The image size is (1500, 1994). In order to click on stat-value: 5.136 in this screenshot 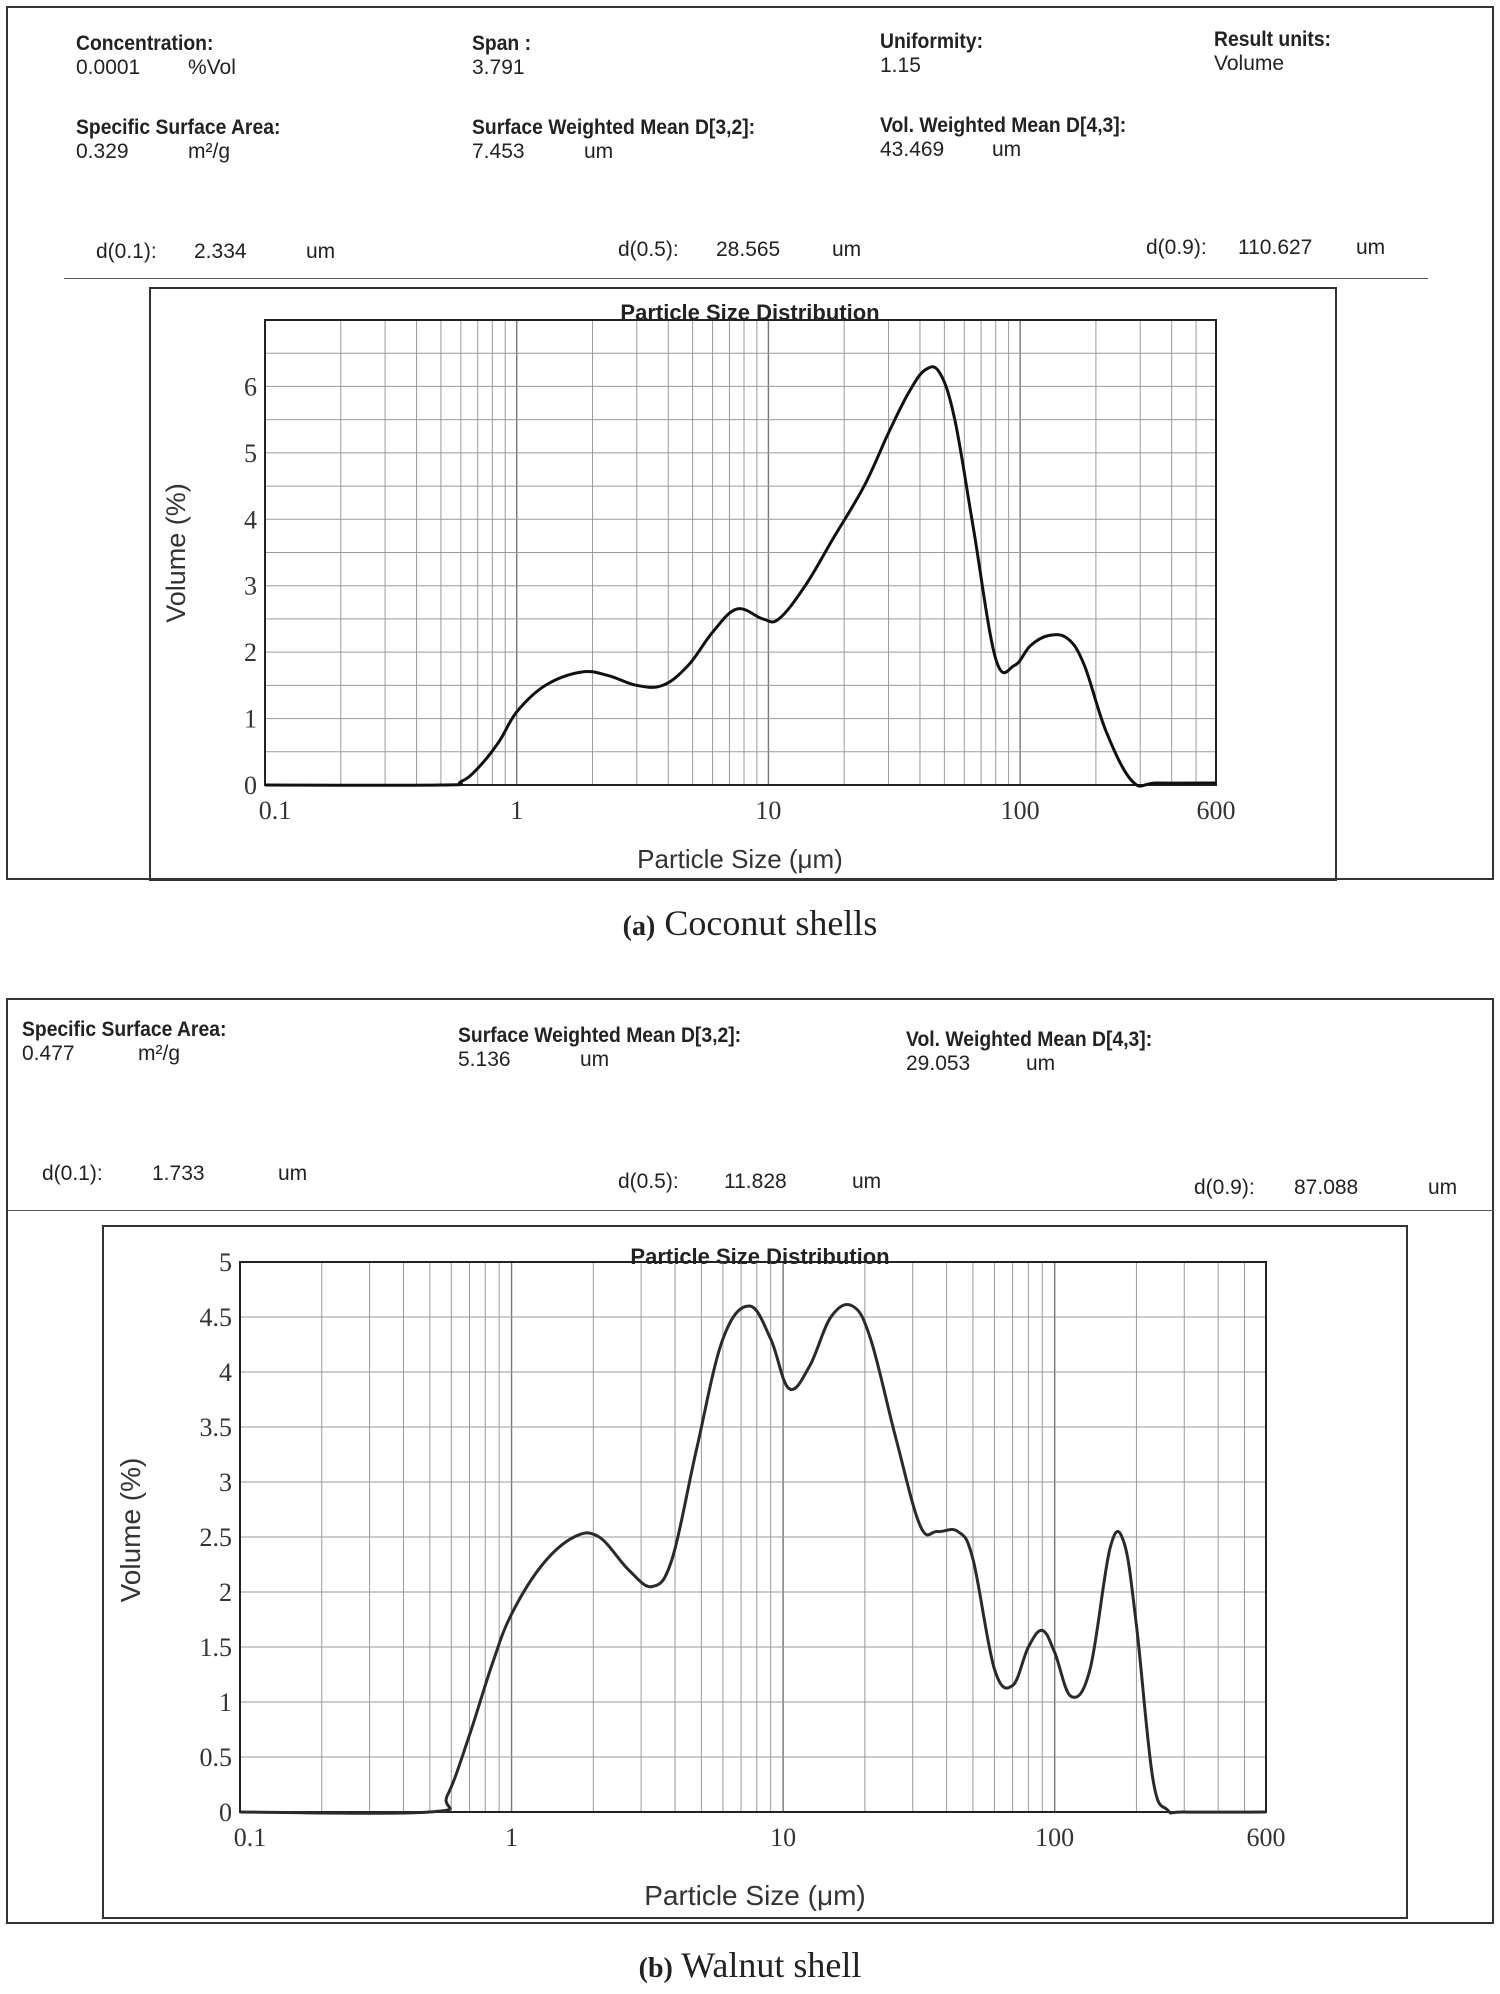, I will do `click(484, 1059)`.